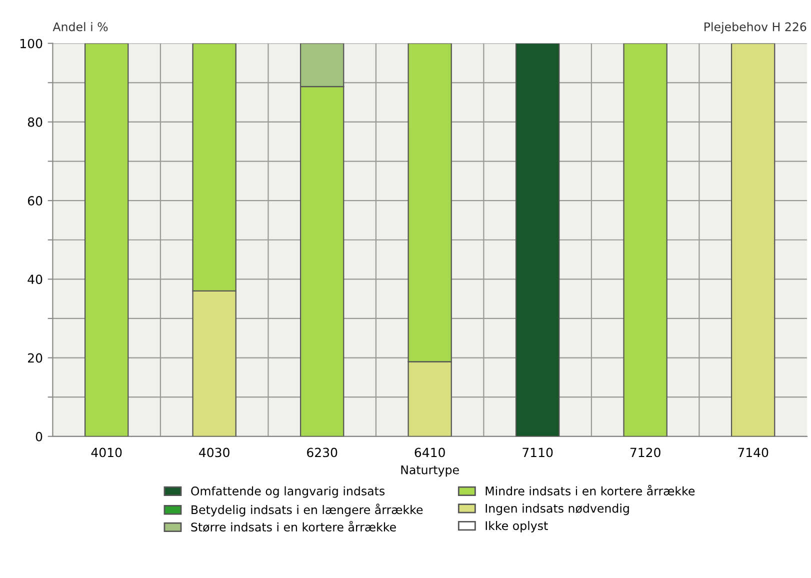 This screenshot has width=811, height=578. What do you see at coordinates (39, 437) in the screenshot?
I see `y-tick-label: 0` at bounding box center [39, 437].